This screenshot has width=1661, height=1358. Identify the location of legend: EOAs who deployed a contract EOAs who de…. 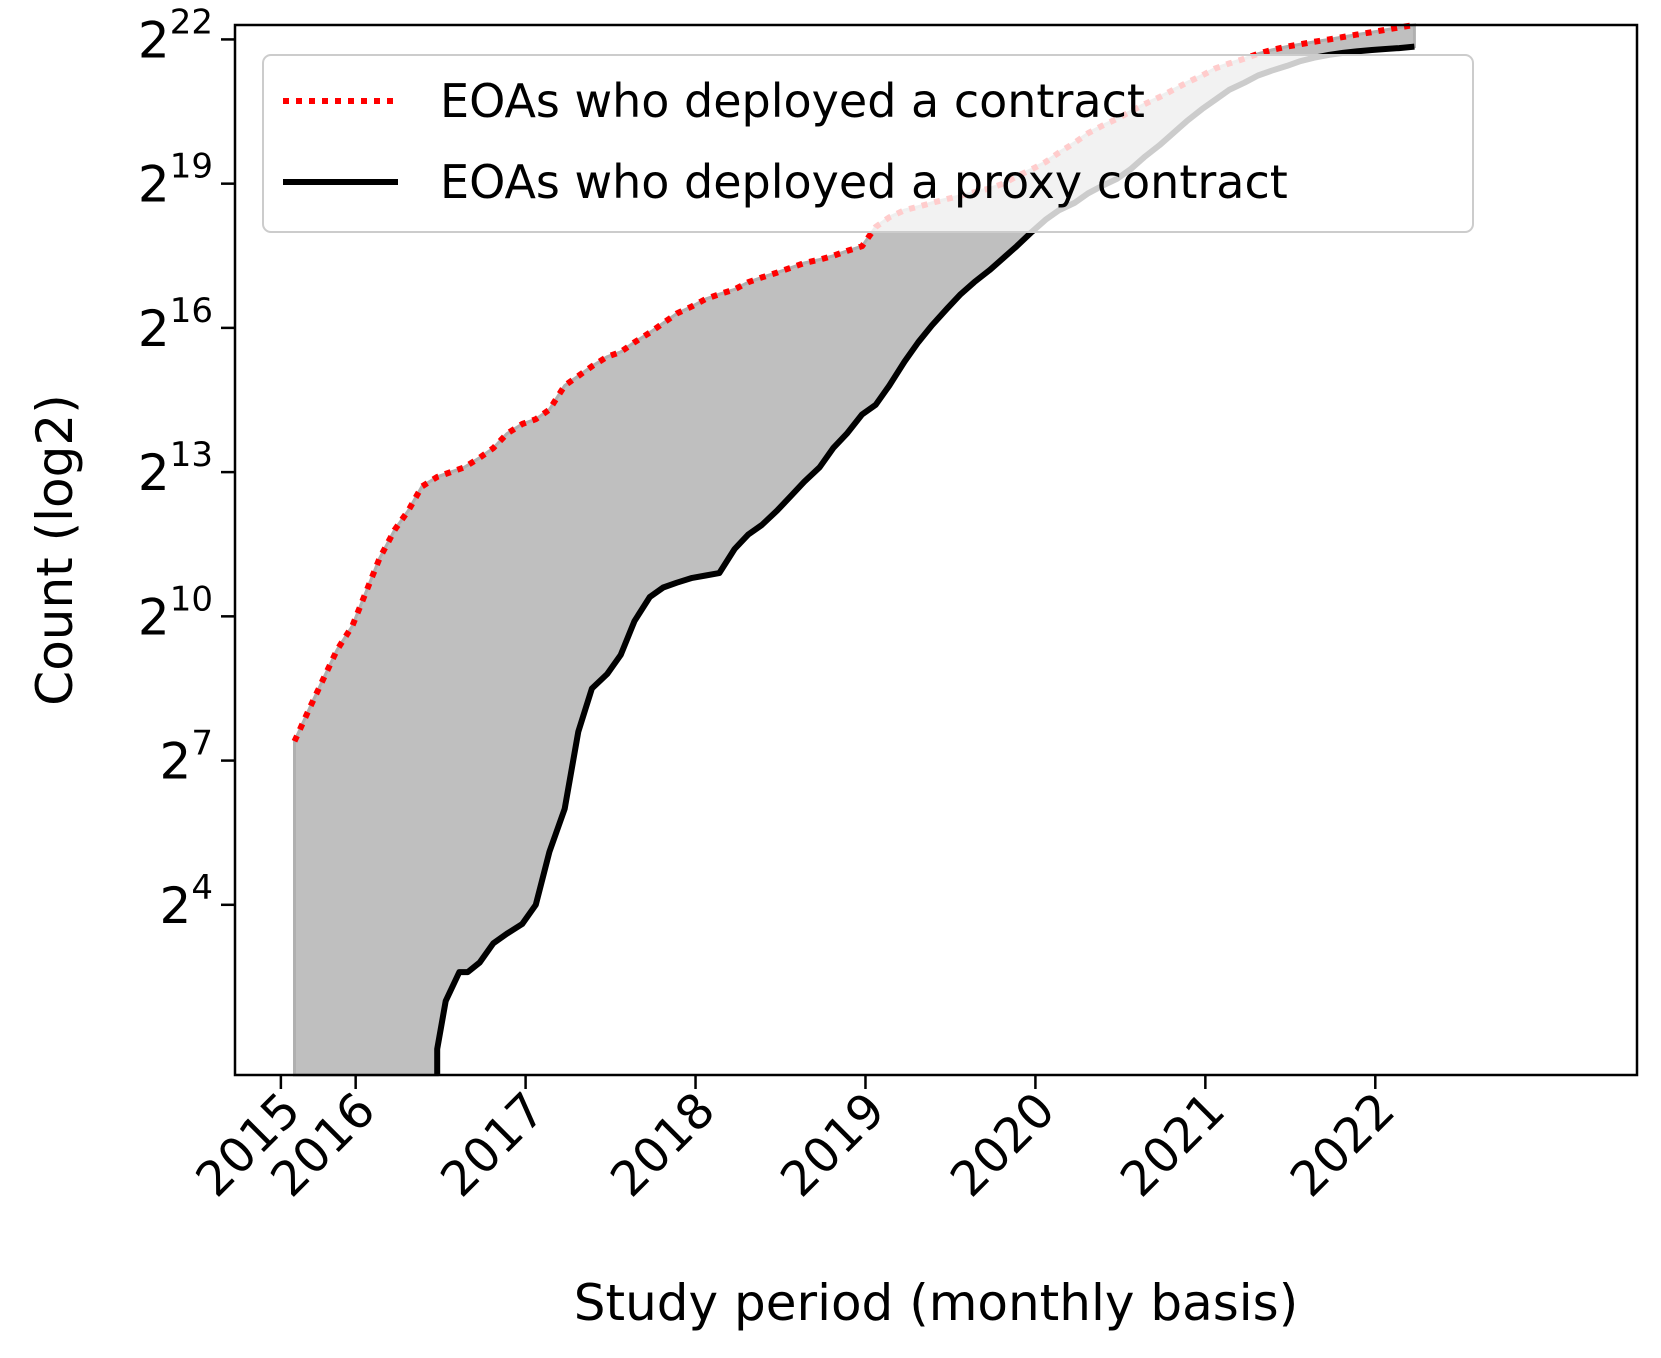
(868, 143).